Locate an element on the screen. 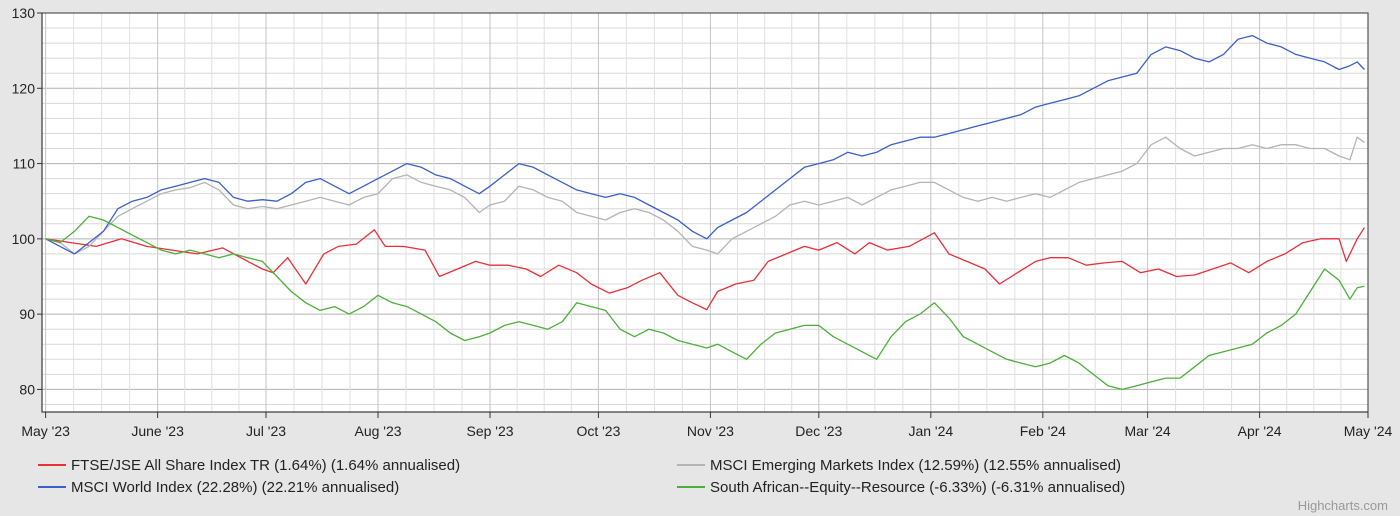  x-tick-label: Aug '23 is located at coordinates (377, 431).